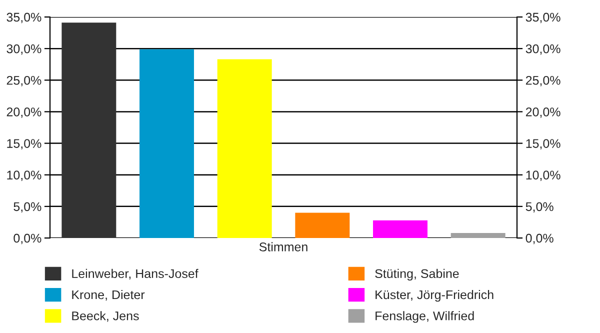  I want to click on y-tick-label: 10,0%, so click(24, 175).